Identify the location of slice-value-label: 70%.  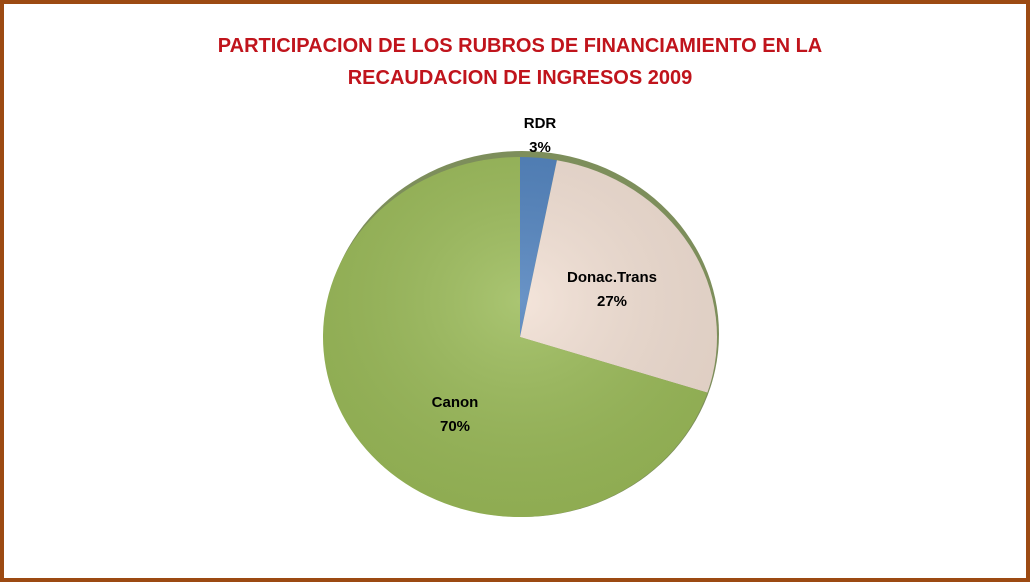
(455, 426).